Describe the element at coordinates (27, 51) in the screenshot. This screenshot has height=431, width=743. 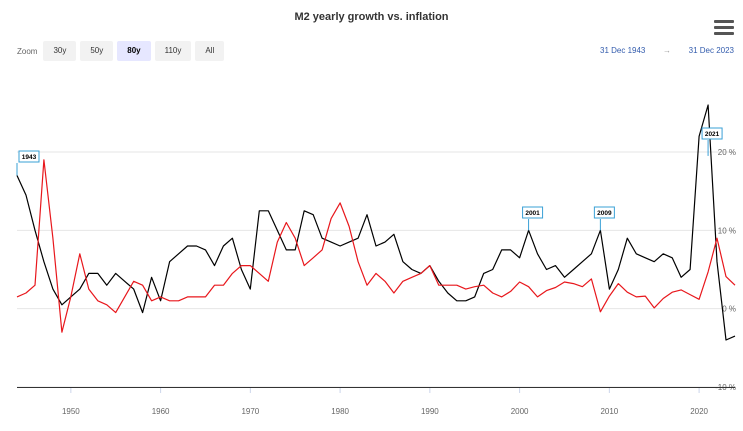
I see `zoom-label: Zoom` at that location.